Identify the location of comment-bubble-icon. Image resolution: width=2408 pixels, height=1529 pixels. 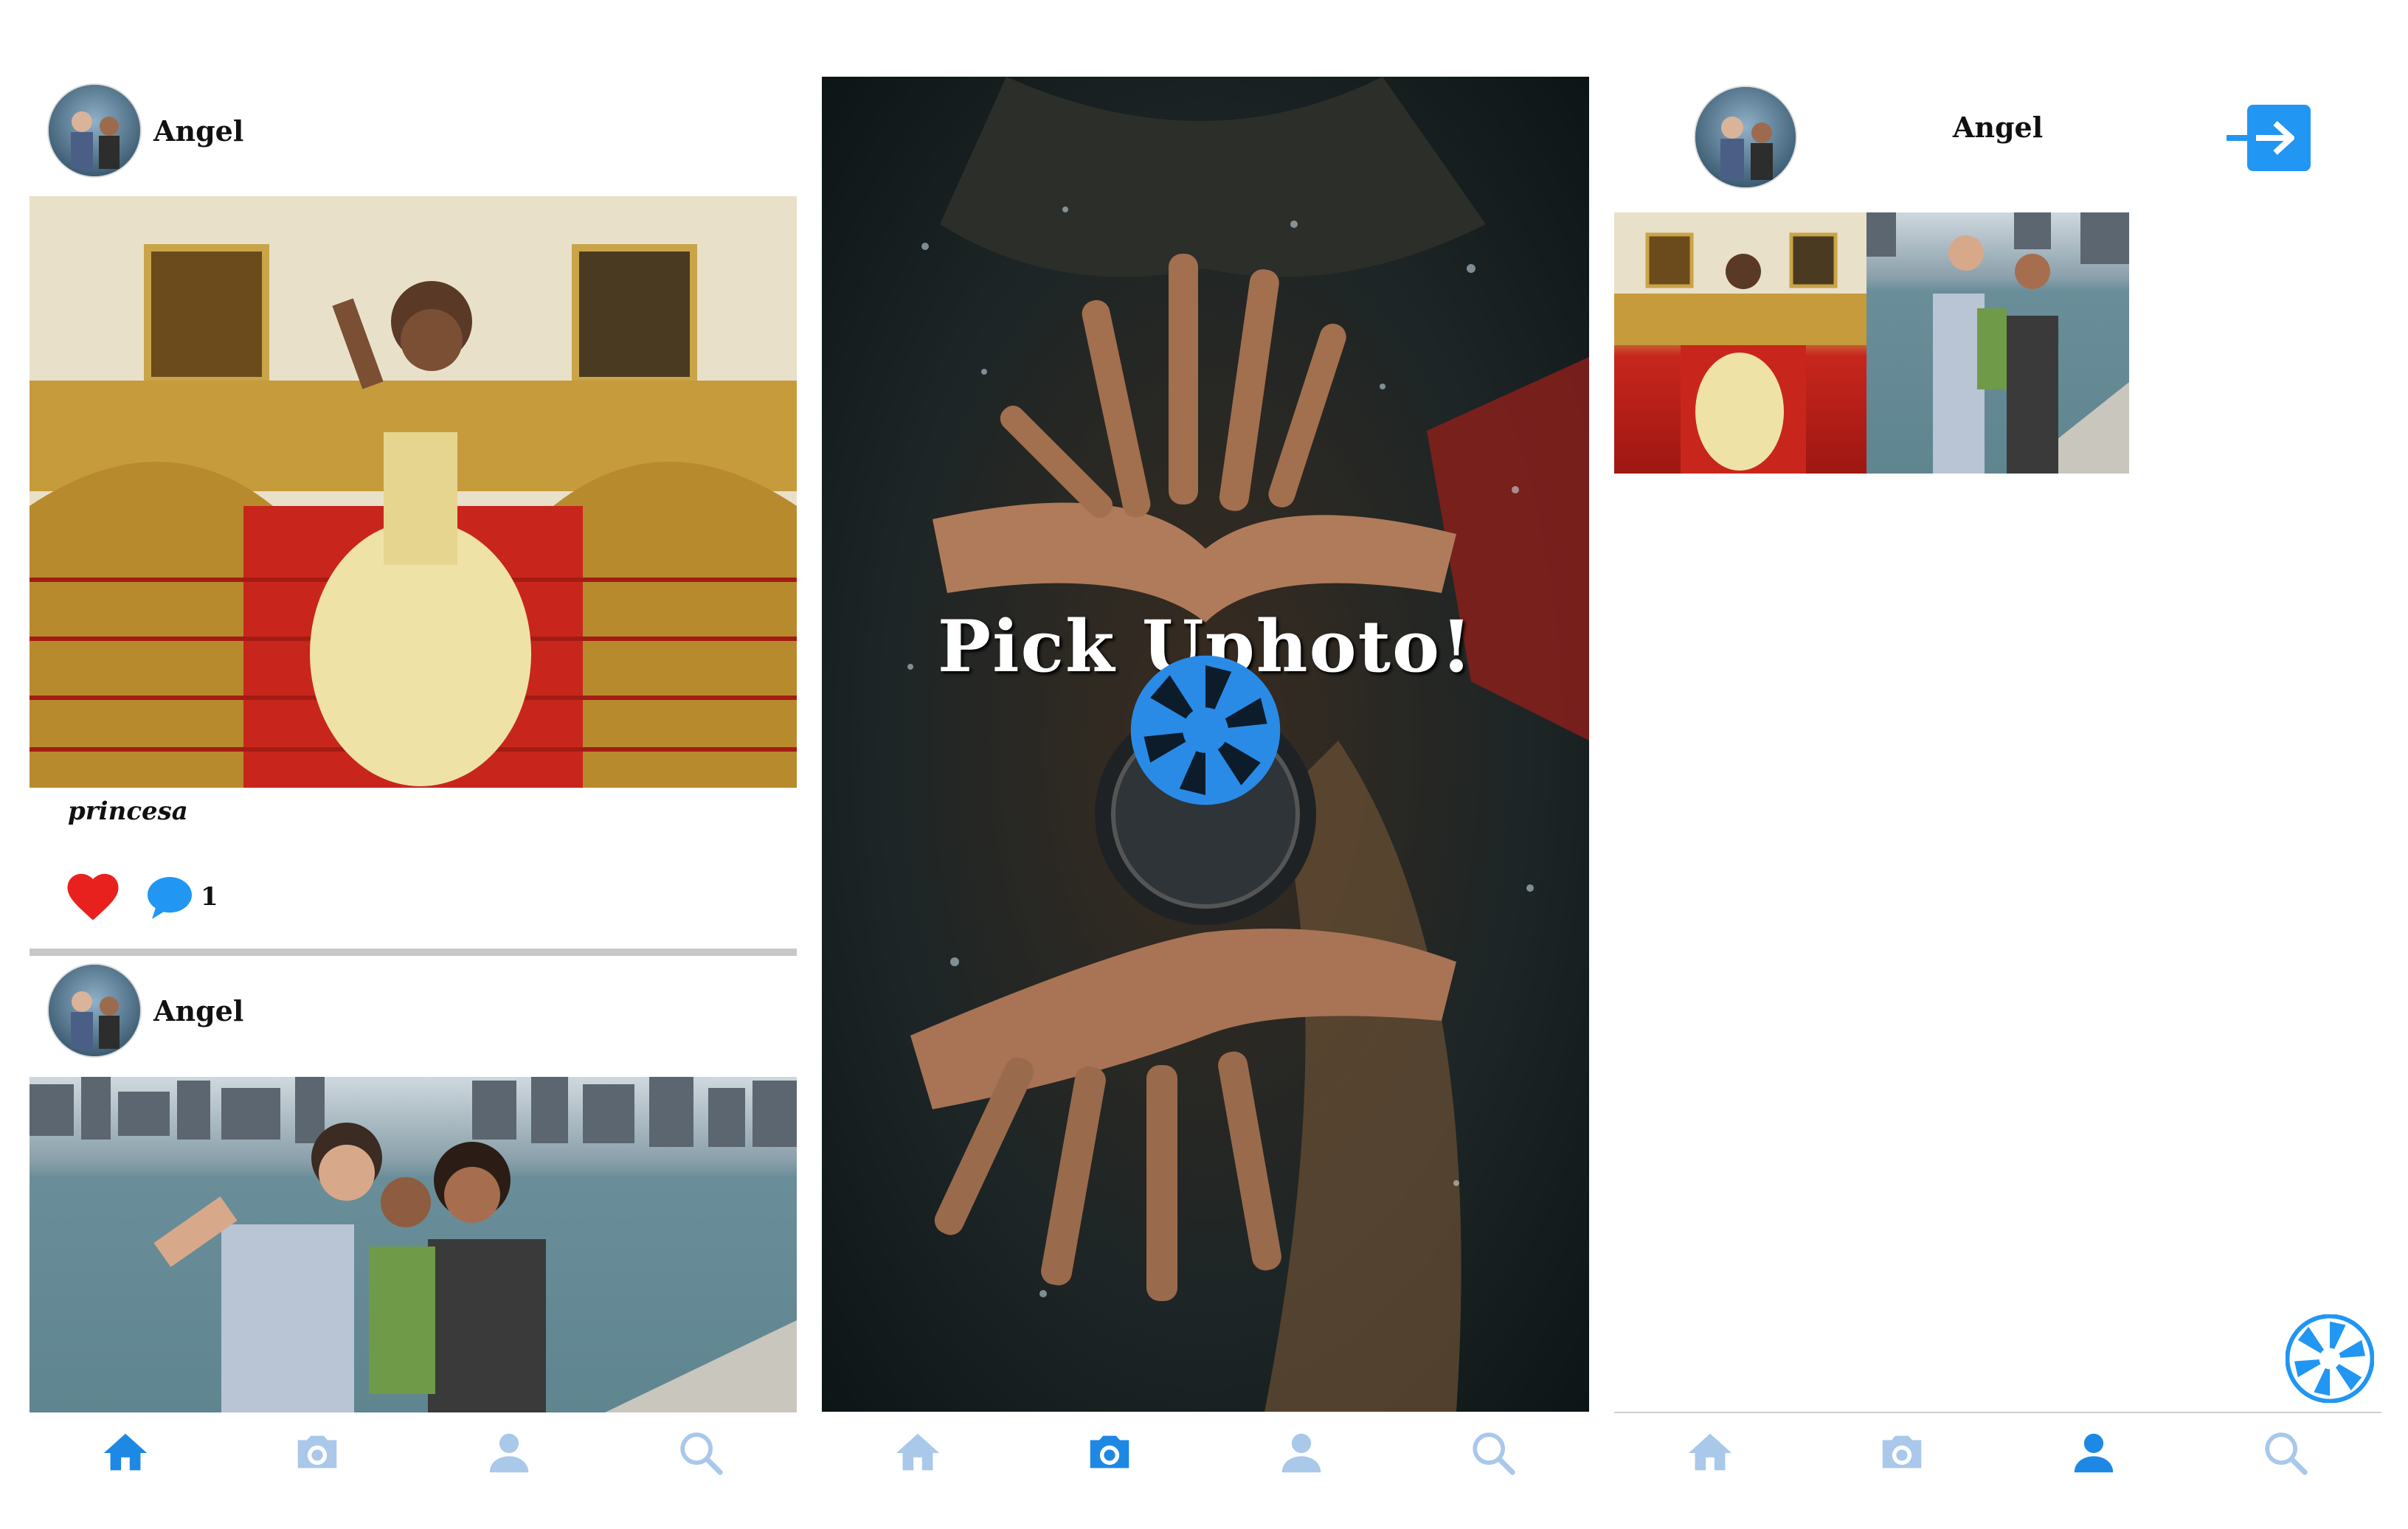
(169, 897).